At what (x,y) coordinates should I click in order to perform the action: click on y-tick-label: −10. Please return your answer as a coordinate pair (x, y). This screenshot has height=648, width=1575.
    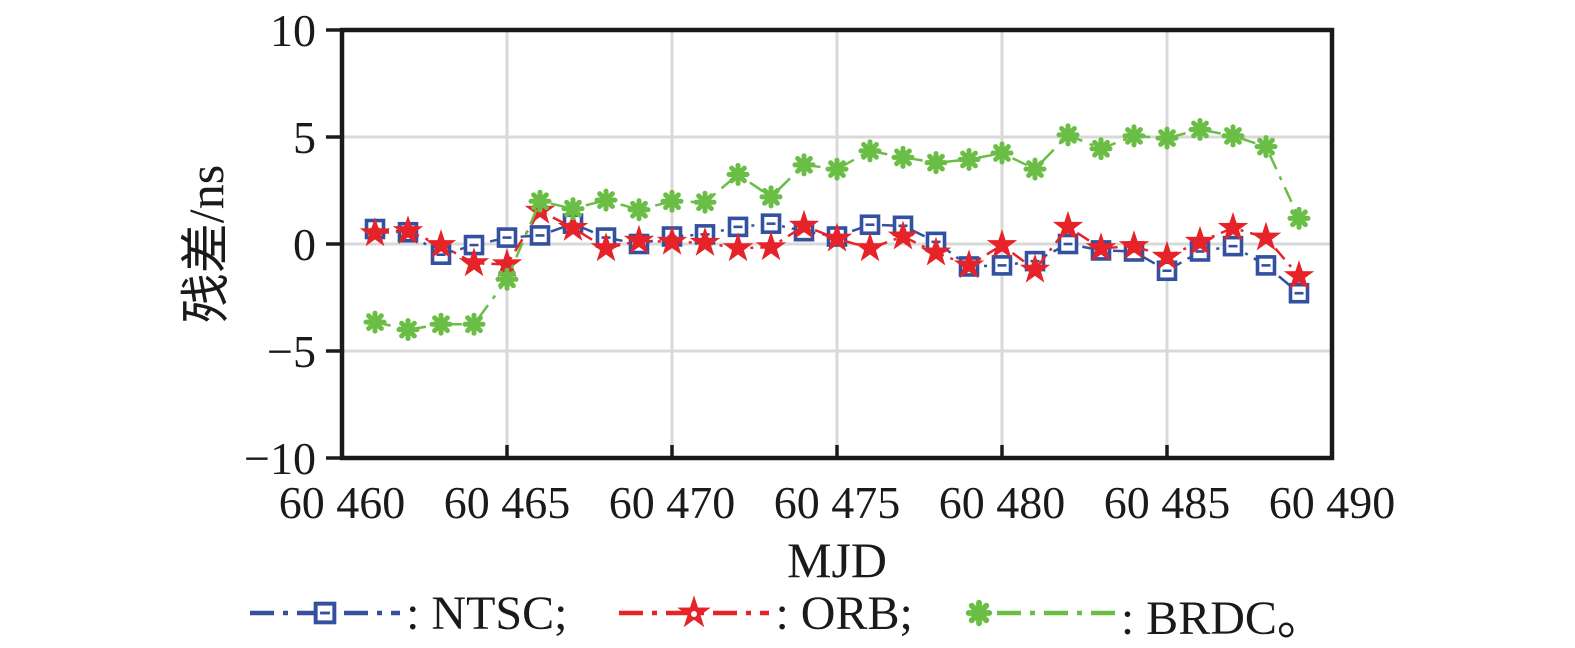
    Looking at the image, I should click on (280, 458).